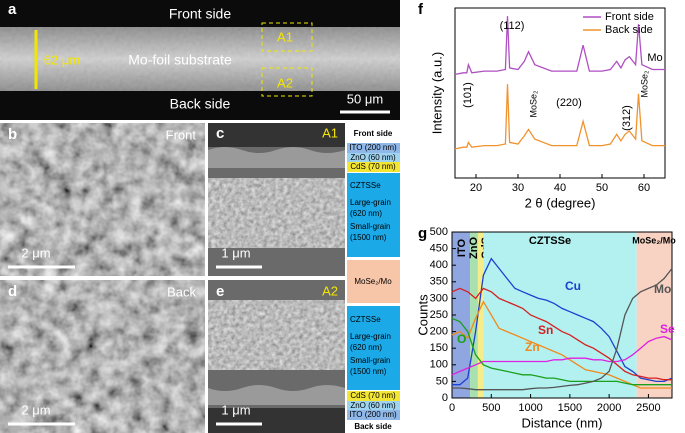  What do you see at coordinates (629, 17) in the screenshot?
I see `legend-label: Front side` at bounding box center [629, 17].